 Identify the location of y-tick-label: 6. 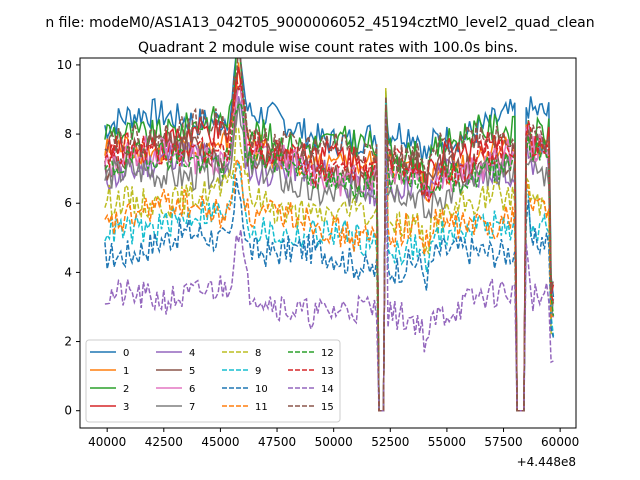
(68, 203).